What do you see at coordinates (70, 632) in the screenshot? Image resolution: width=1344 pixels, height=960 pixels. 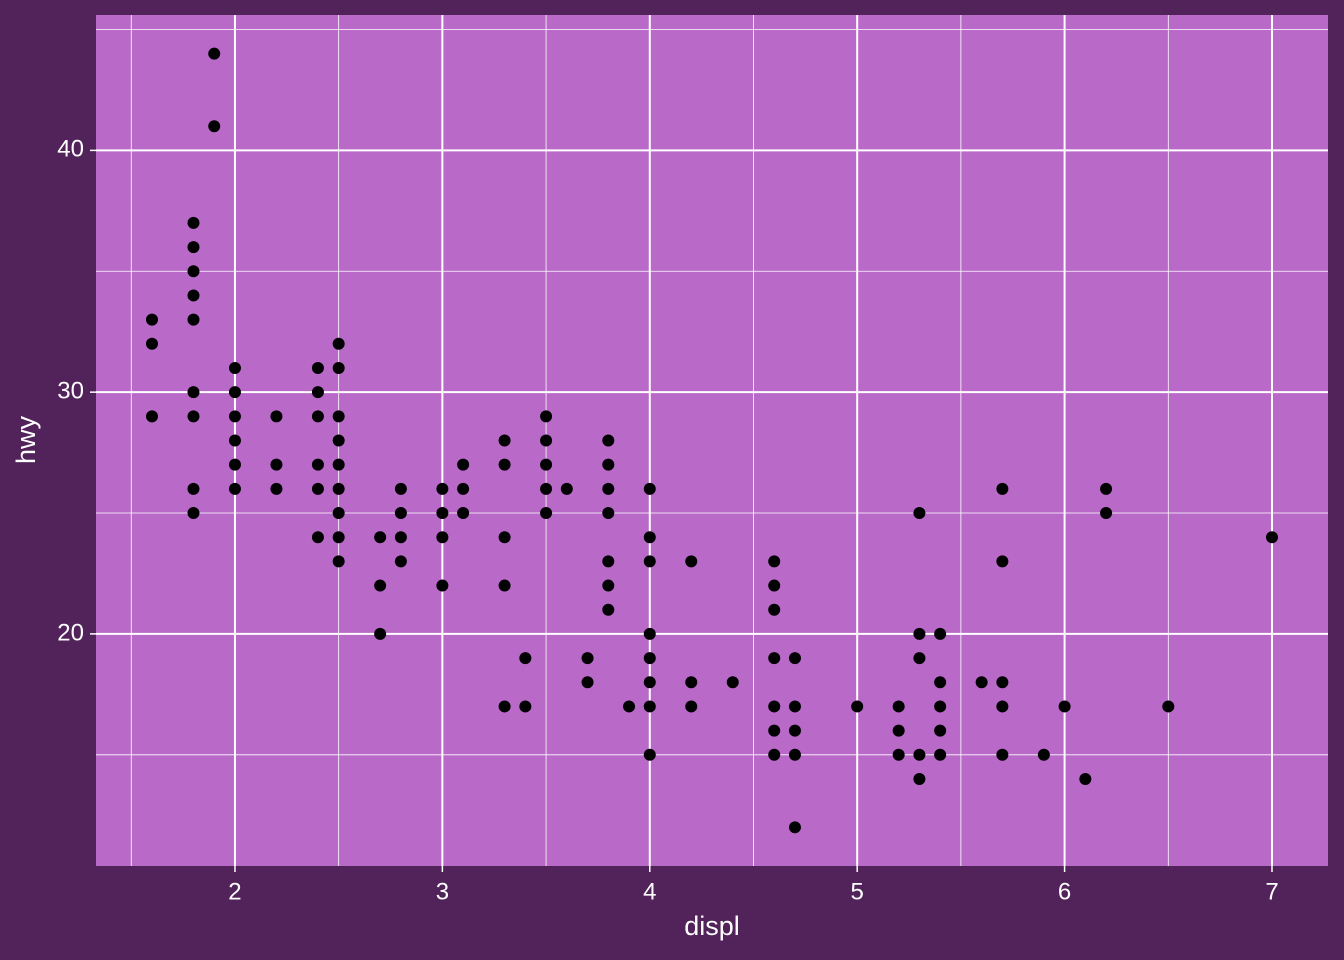 I see `y-tick-label: 20` at bounding box center [70, 632].